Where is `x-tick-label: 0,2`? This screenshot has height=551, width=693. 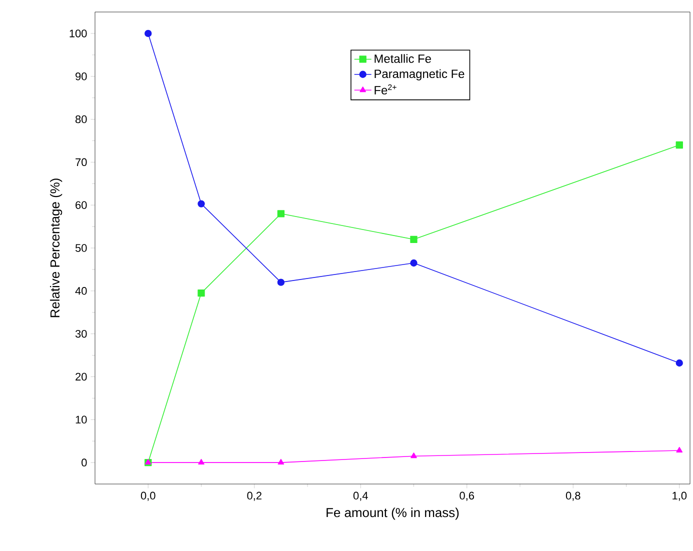
x-tick-label: 0,2 is located at coordinates (254, 496).